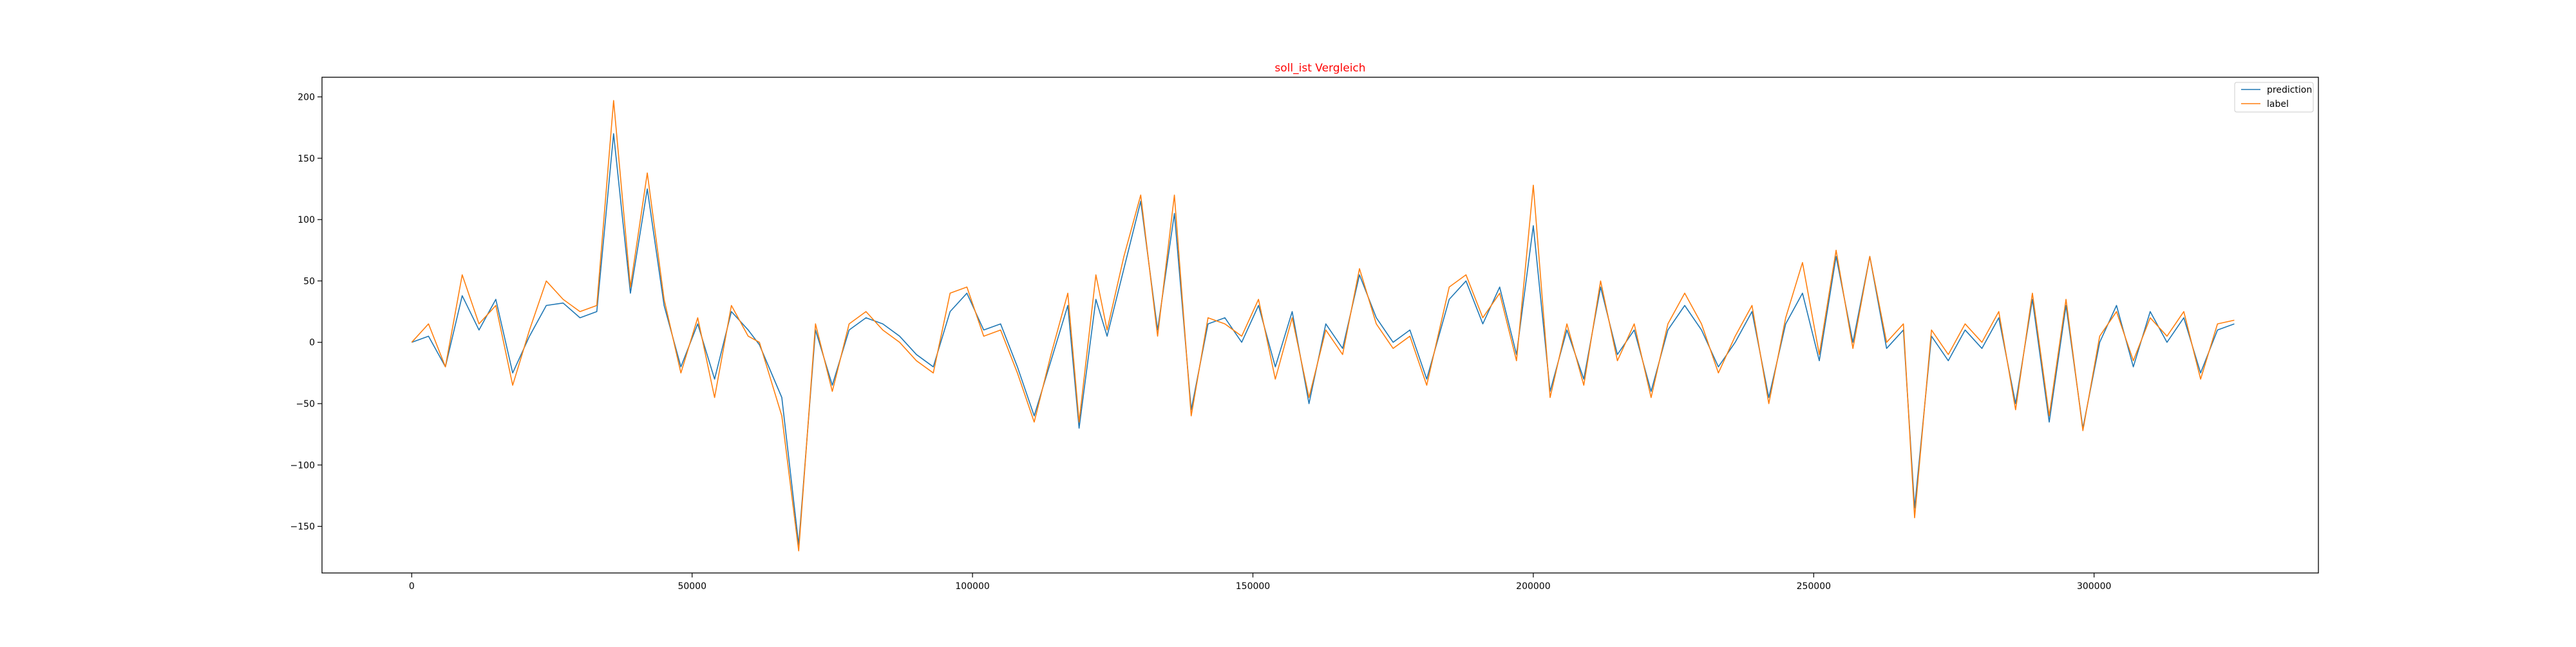  I want to click on legend: prediction label, so click(2274, 97).